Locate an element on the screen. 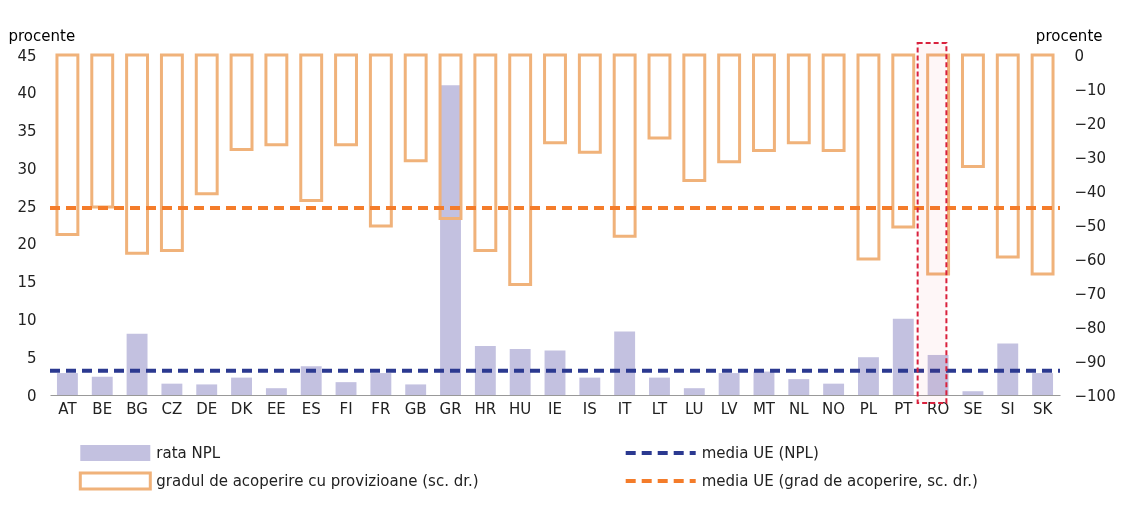 The height and width of the screenshot is (508, 1130). y2-tick-label: −10 is located at coordinates (1090, 89).